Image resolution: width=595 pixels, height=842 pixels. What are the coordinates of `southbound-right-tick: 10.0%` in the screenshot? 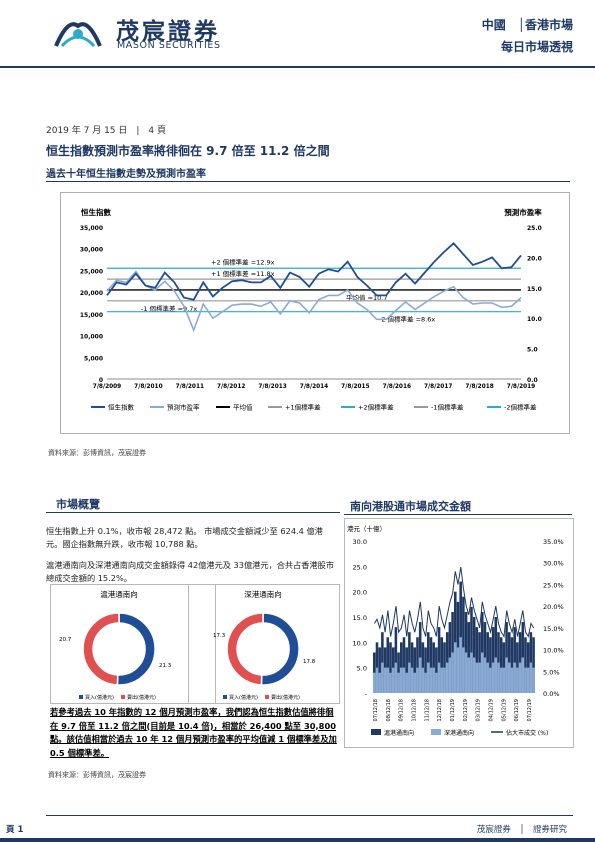 It's located at (553, 651).